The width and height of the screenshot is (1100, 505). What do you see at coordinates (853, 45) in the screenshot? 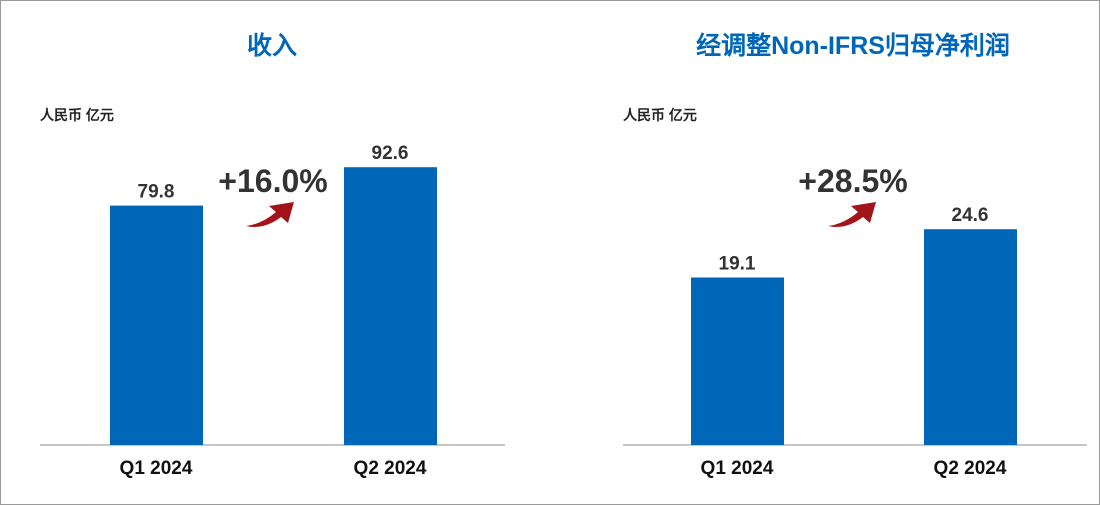
I see `net-profit-chart-title: 经调整Non-IFRS归母净利润` at bounding box center [853, 45].